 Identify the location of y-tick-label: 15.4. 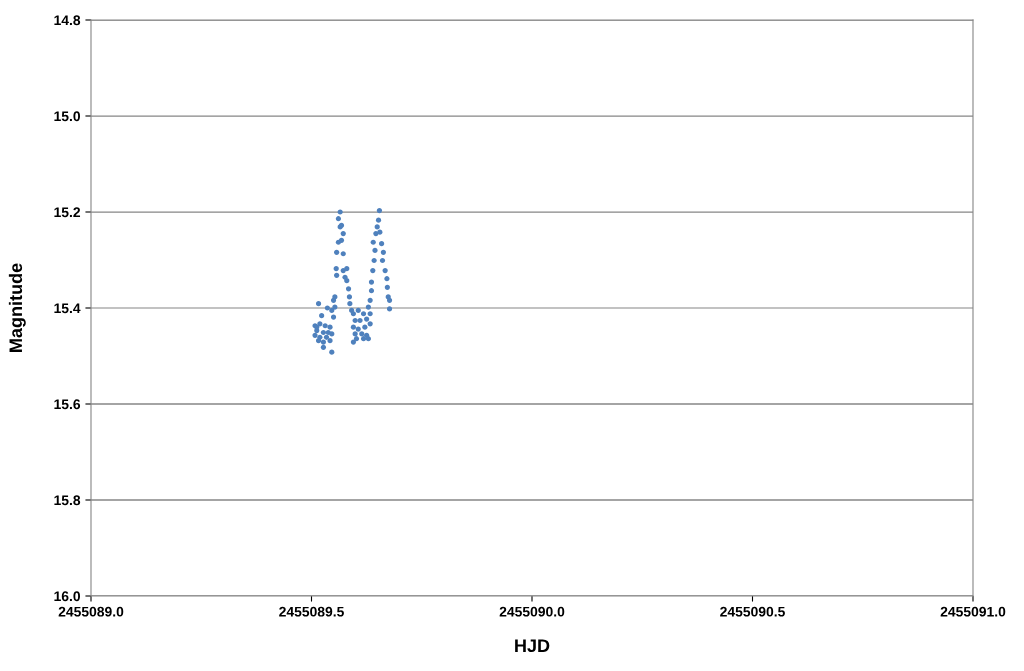
(67, 308).